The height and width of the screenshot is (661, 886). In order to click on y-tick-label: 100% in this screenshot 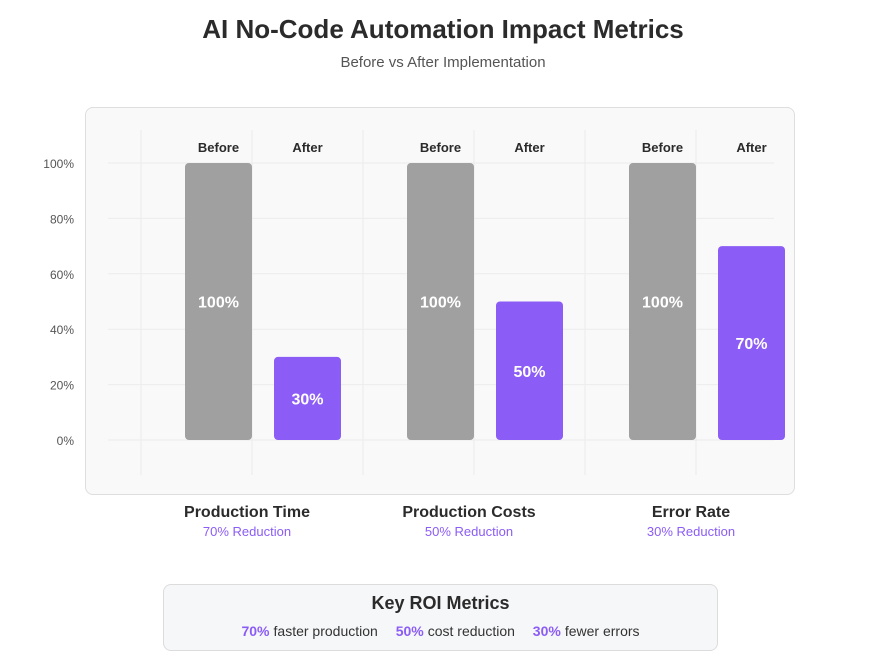, I will do `click(58, 164)`.